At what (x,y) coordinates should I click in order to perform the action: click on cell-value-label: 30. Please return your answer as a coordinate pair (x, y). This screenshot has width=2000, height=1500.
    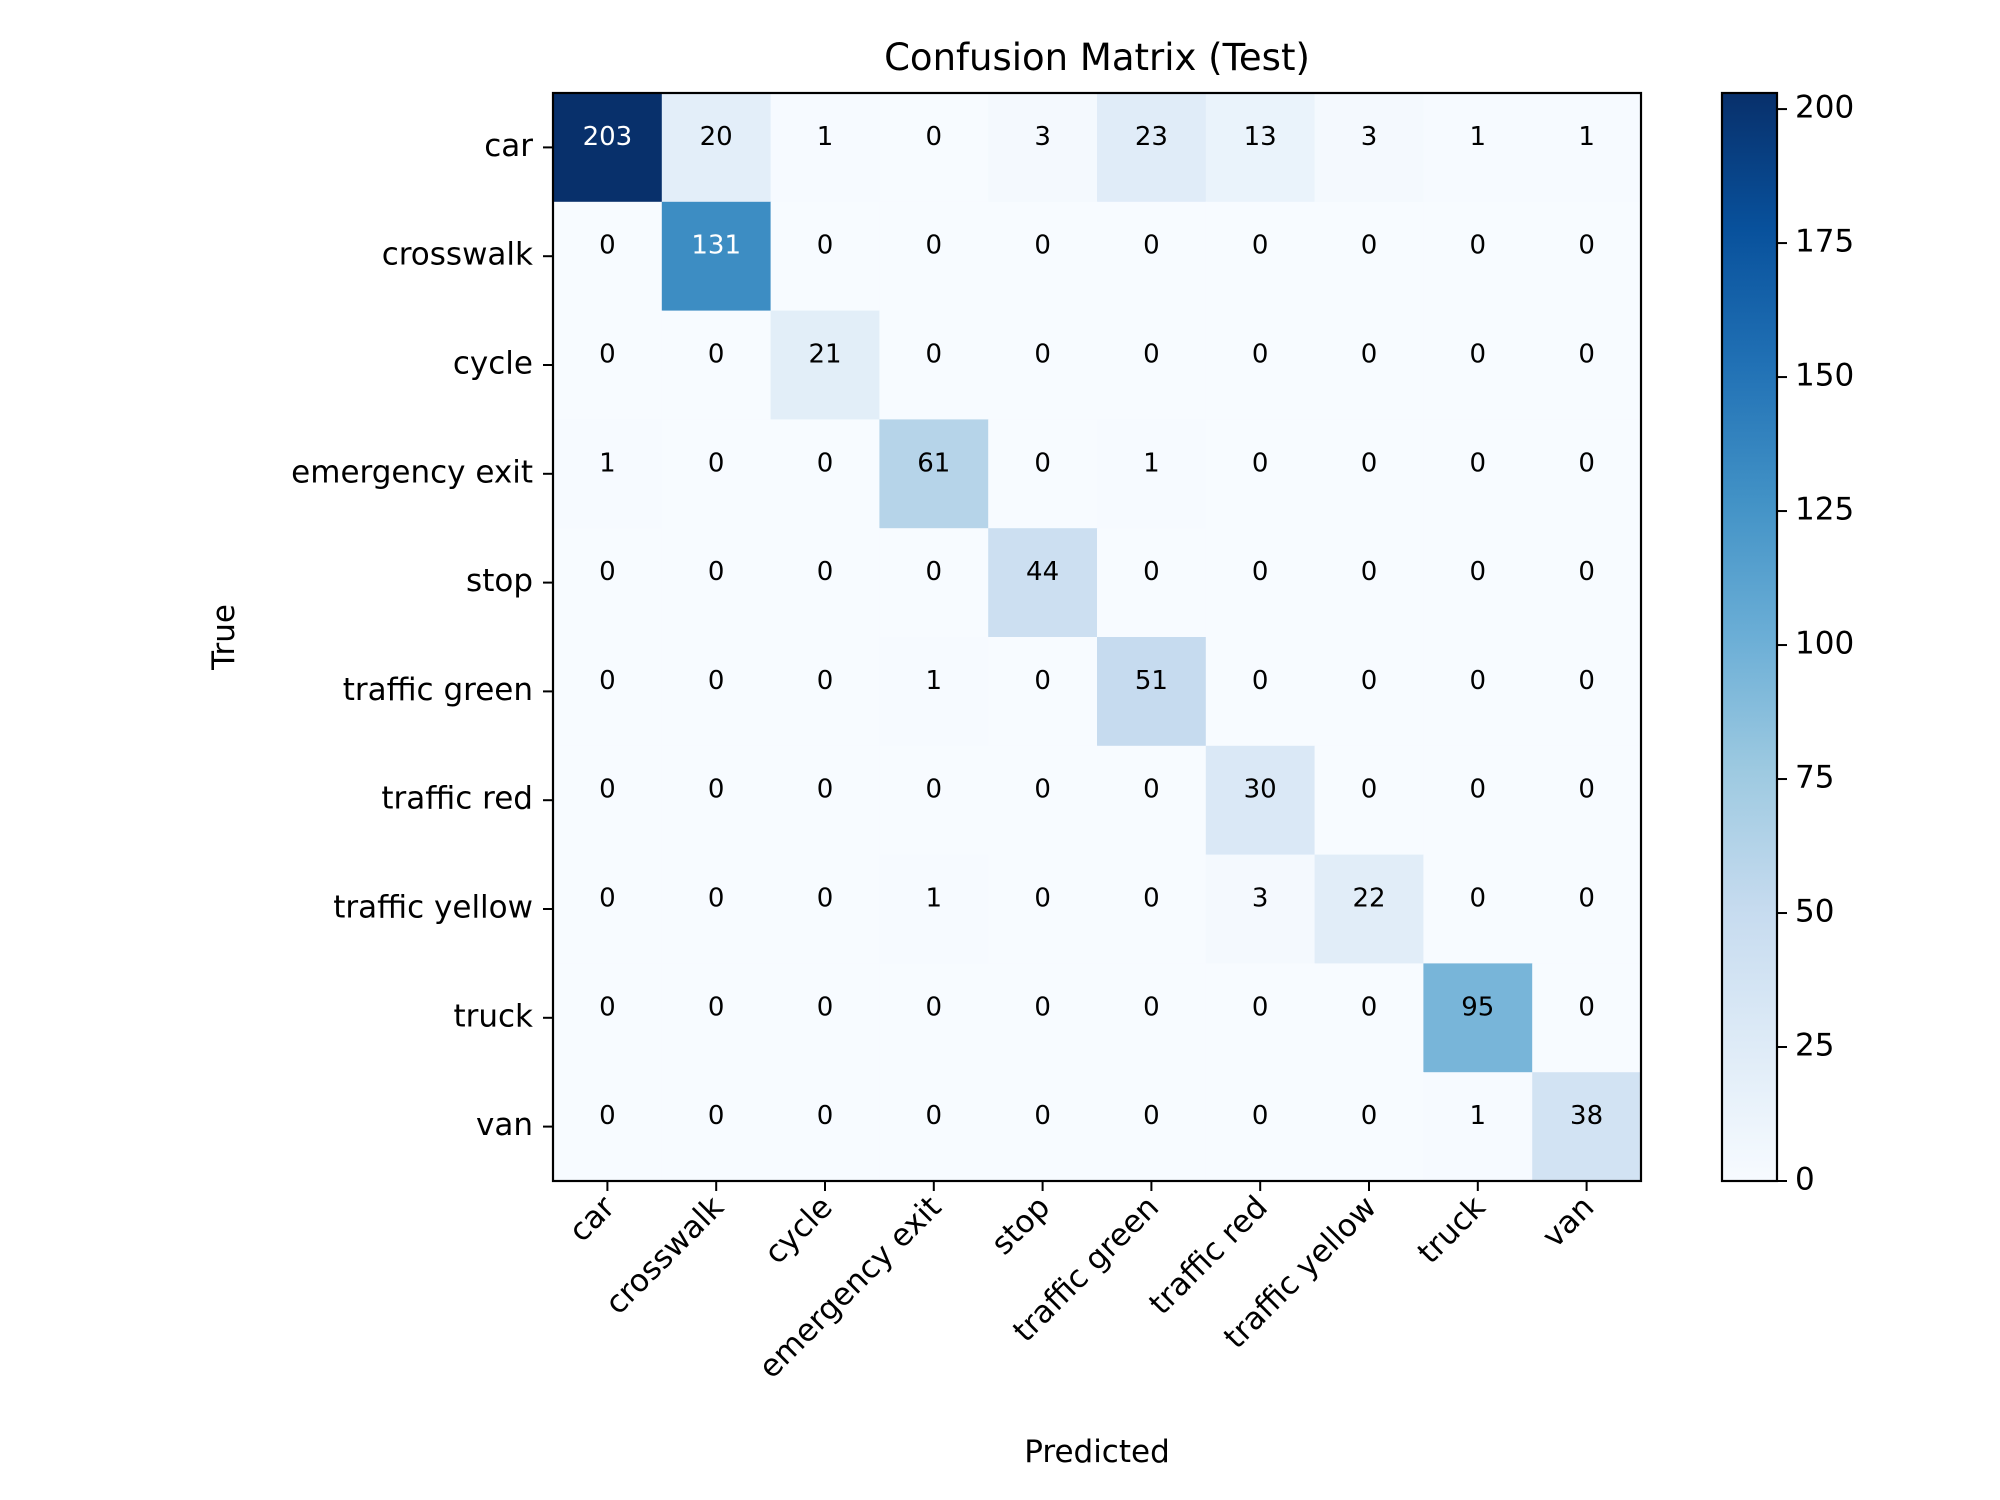
    Looking at the image, I should click on (1260, 790).